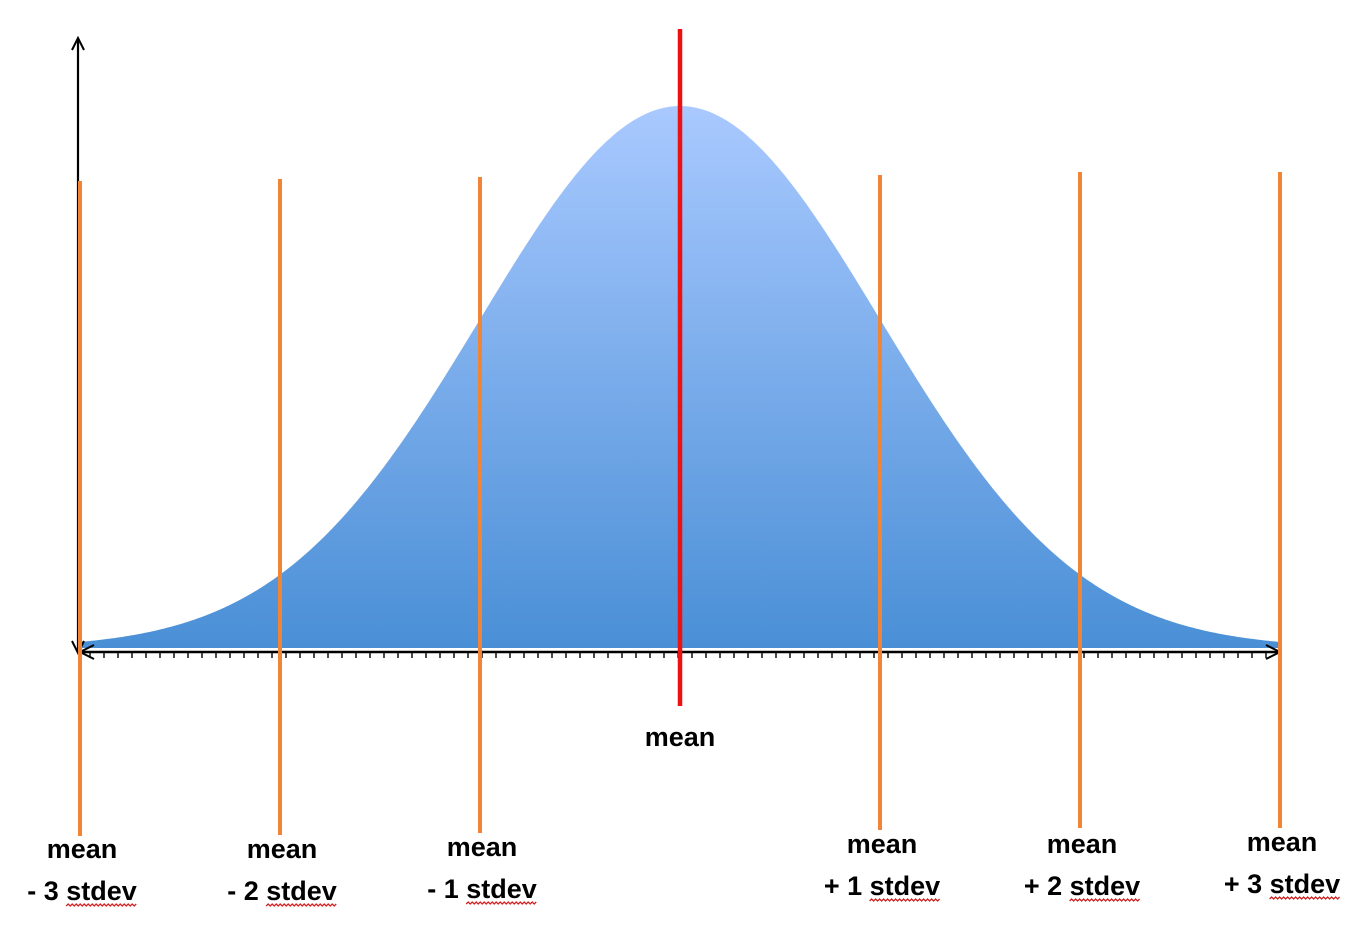 The height and width of the screenshot is (932, 1371). Describe the element at coordinates (78, 43) in the screenshot. I see `y-axis-arrow-icon` at that location.